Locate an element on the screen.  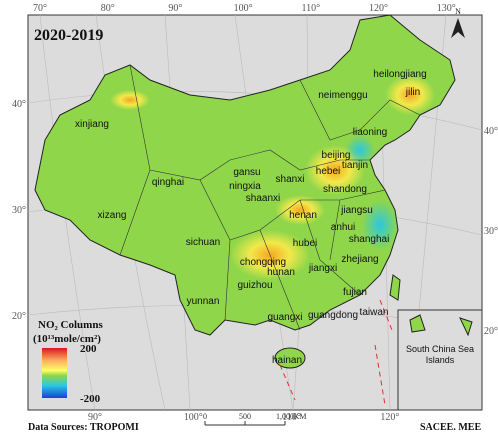
inset-label: South China Sea Islands is located at coordinates (440, 354).